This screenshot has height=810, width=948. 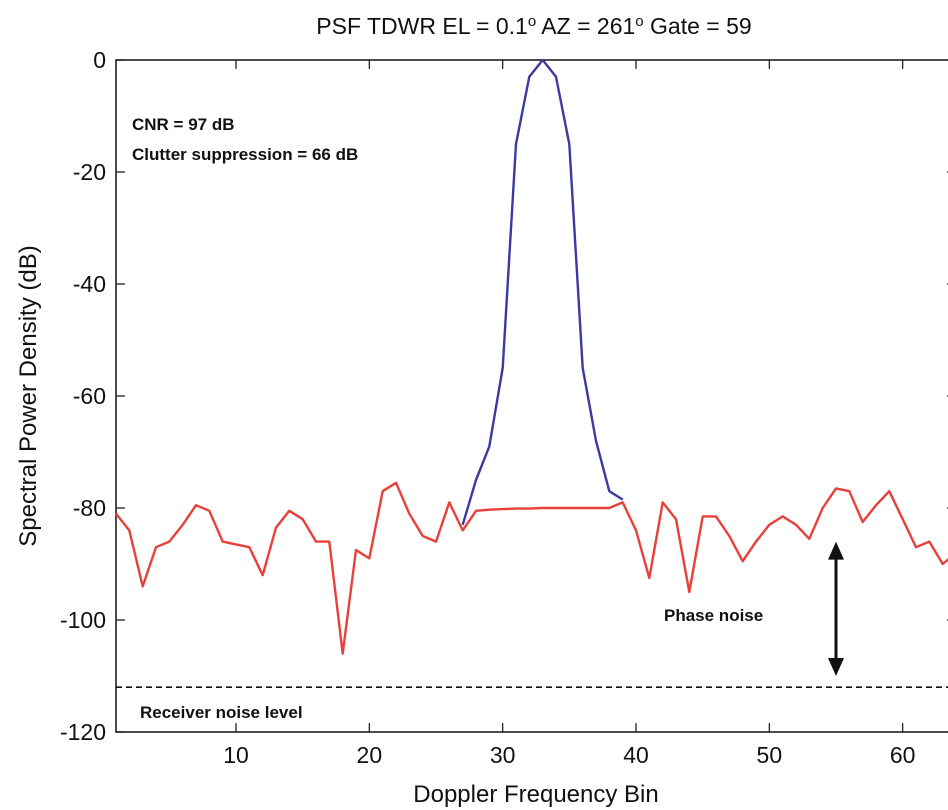 What do you see at coordinates (89, 284) in the screenshot?
I see `y-tick-label: -40` at bounding box center [89, 284].